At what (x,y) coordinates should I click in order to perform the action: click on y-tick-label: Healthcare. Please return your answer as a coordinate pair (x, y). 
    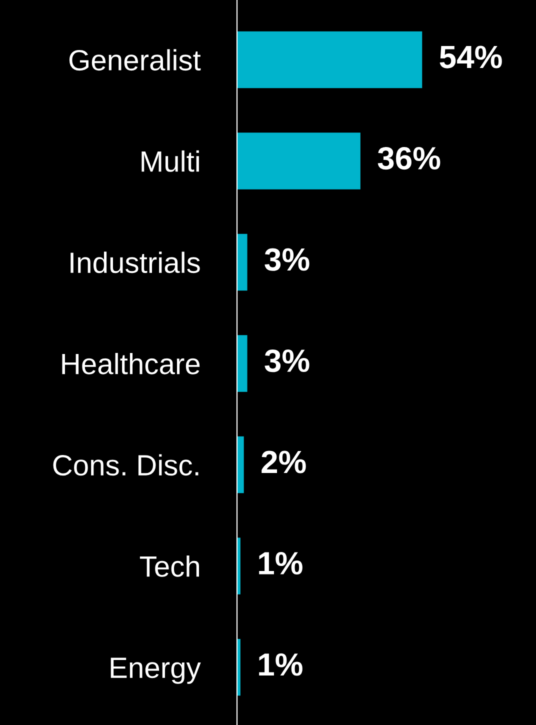
    Looking at the image, I should click on (131, 363).